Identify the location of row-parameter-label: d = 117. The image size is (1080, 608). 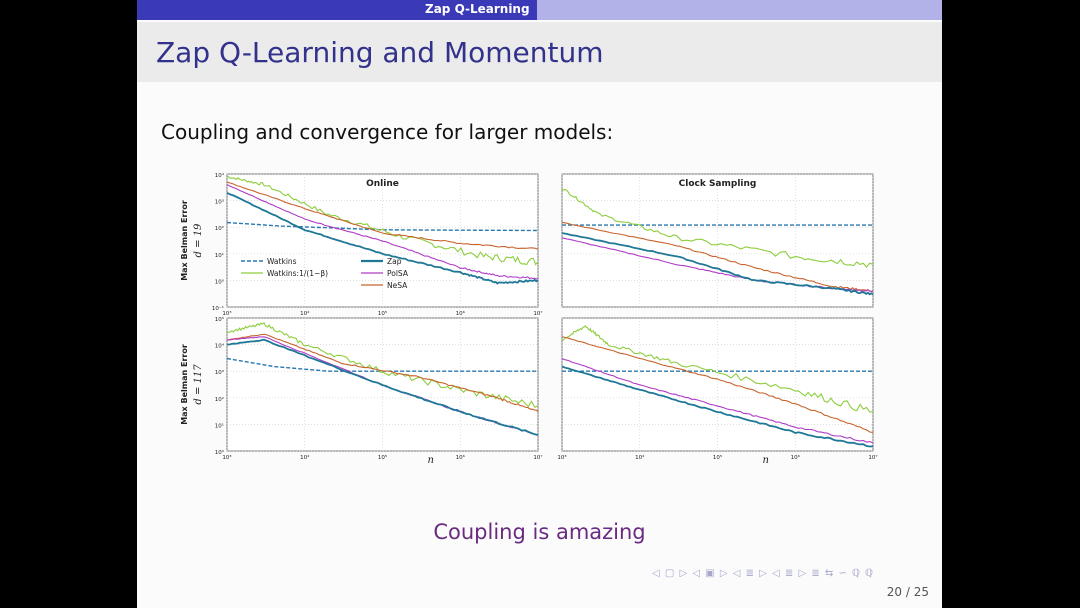
(198, 384).